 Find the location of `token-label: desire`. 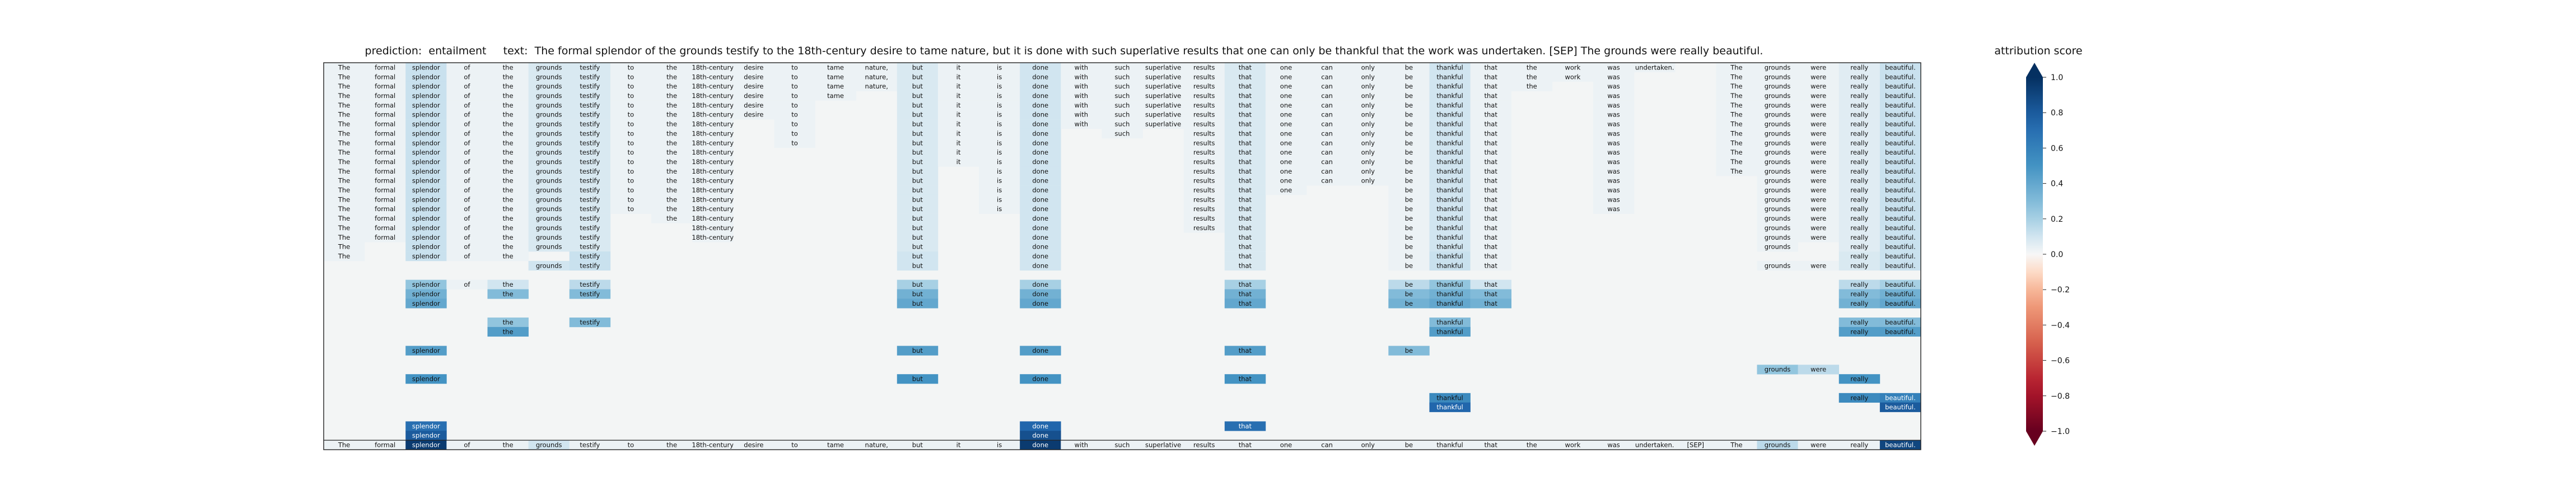

token-label: desire is located at coordinates (754, 445).